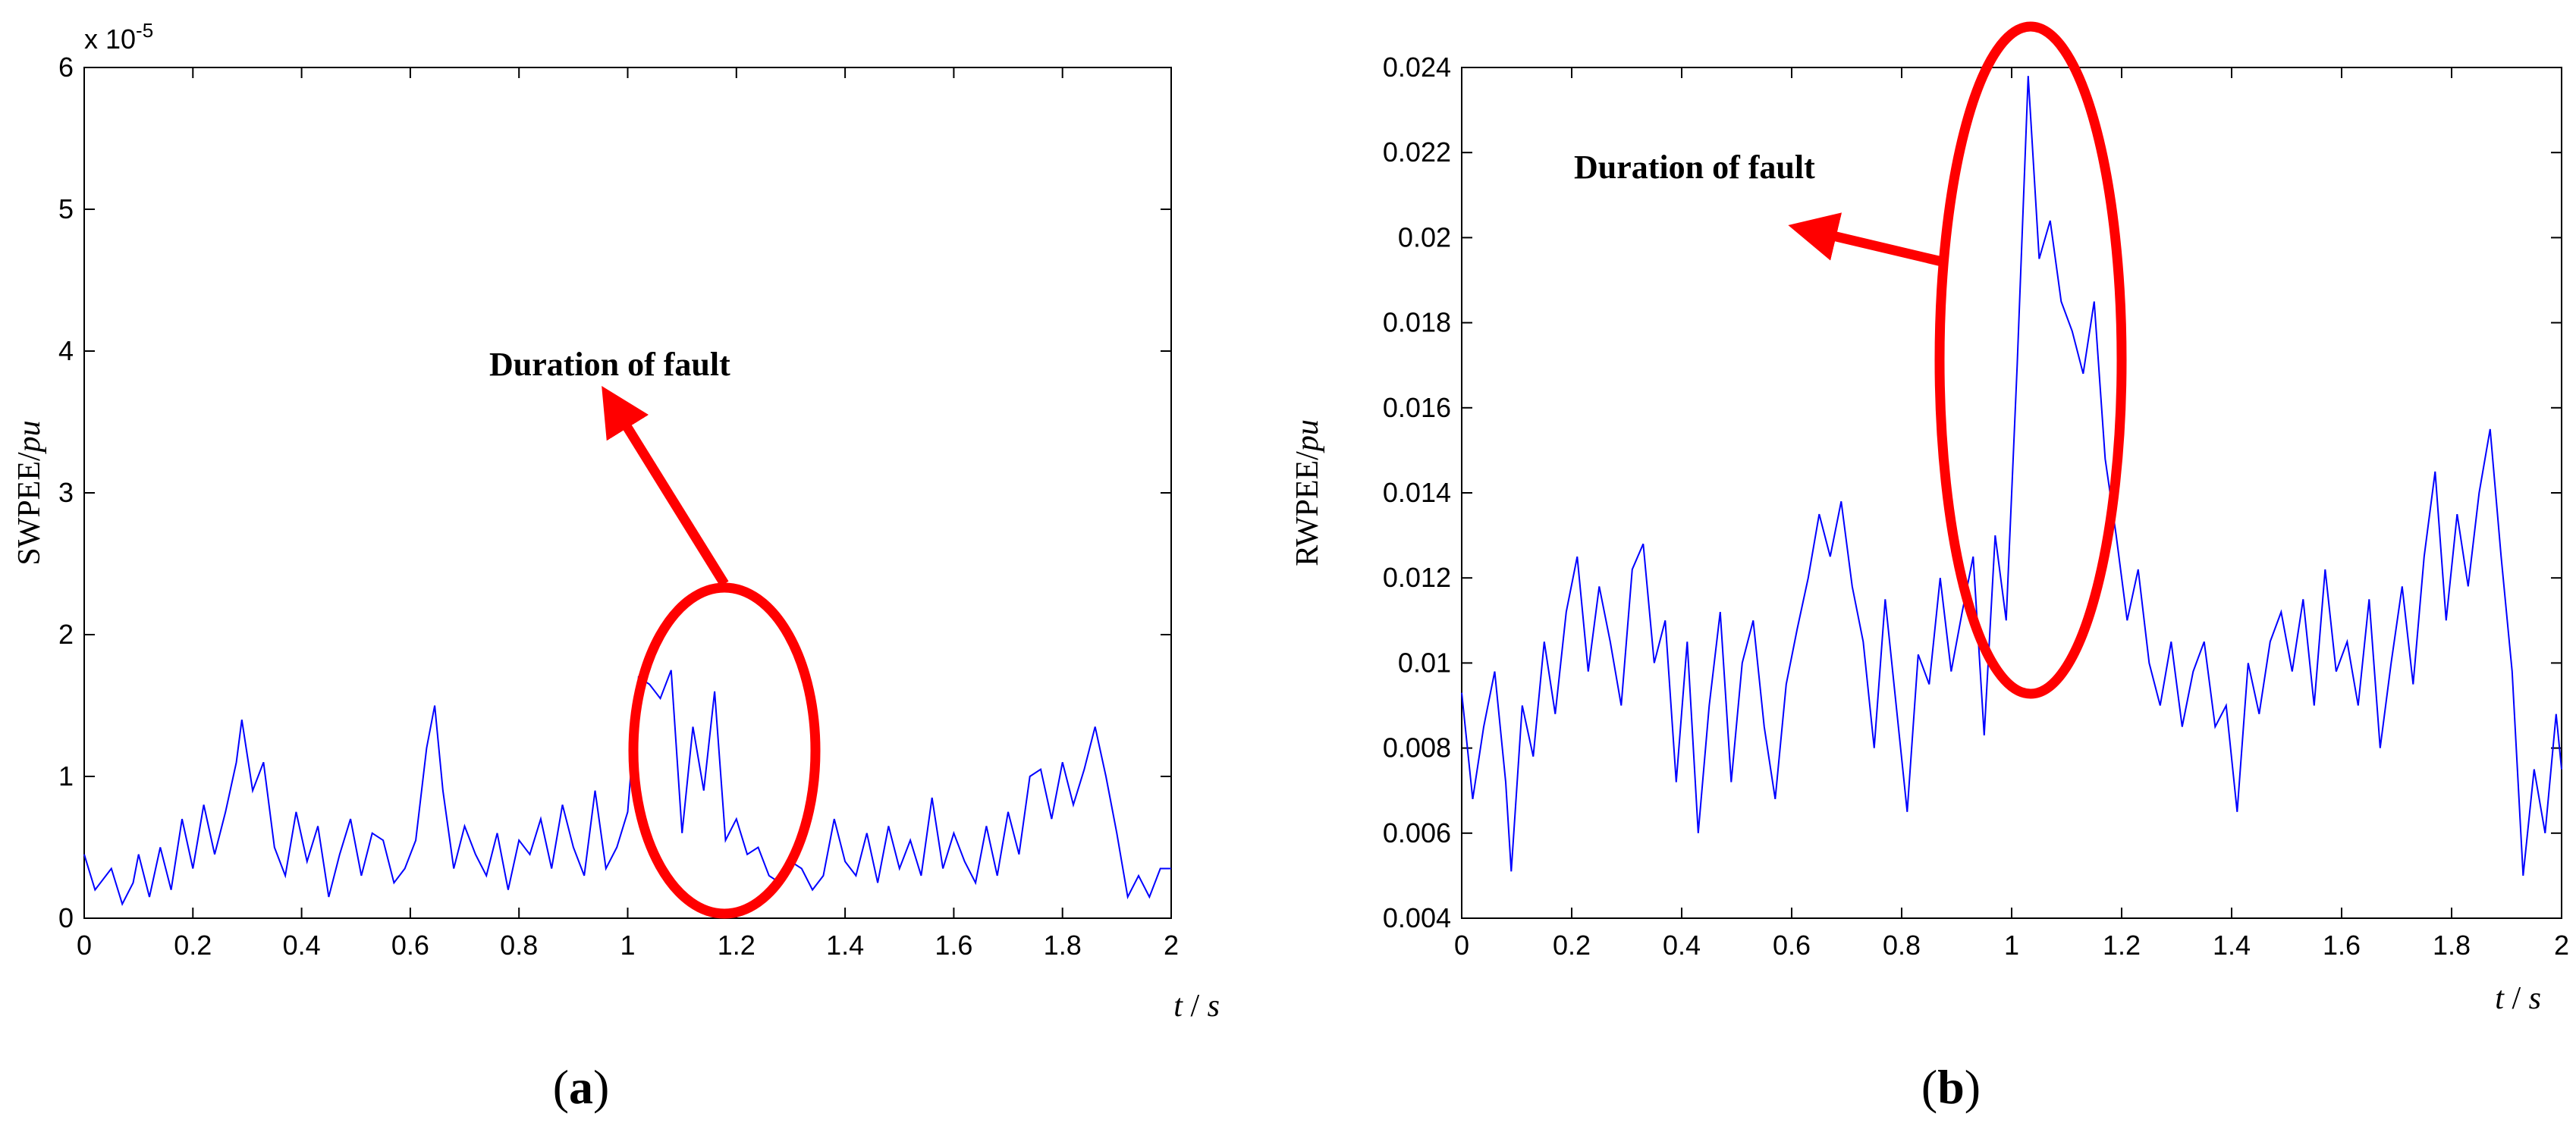 The height and width of the screenshot is (1129, 2576). I want to click on y-tick-label: 5, so click(66, 208).